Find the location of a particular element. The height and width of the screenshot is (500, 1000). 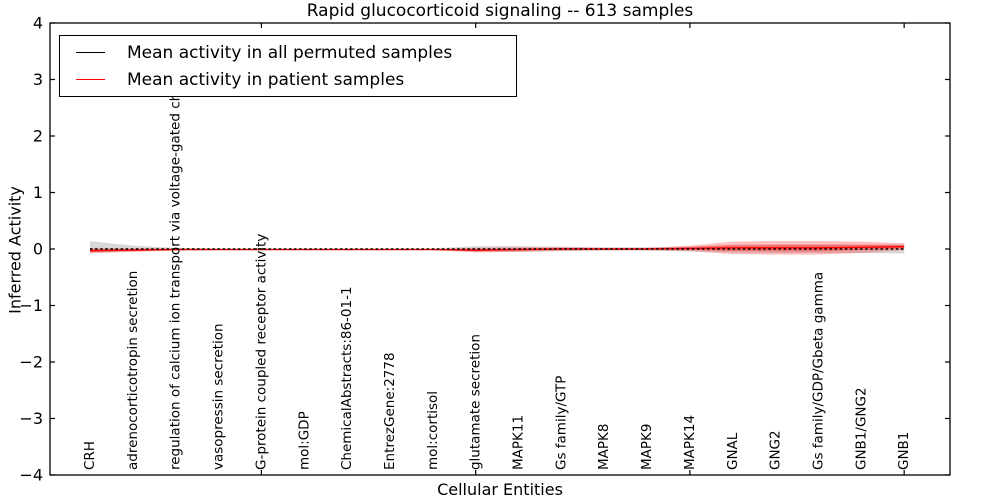

x-category-label: adrenocorticotropin secretion is located at coordinates (133, 370).